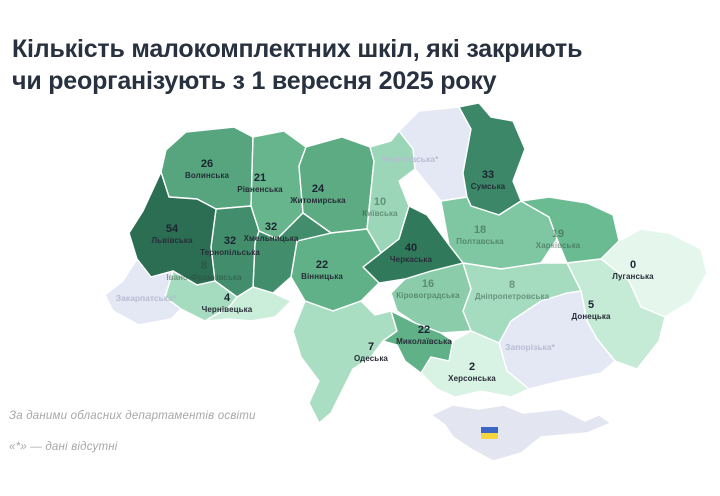  Describe the element at coordinates (410, 159) in the screenshot. I see `region-label: Чернігівська*` at that location.